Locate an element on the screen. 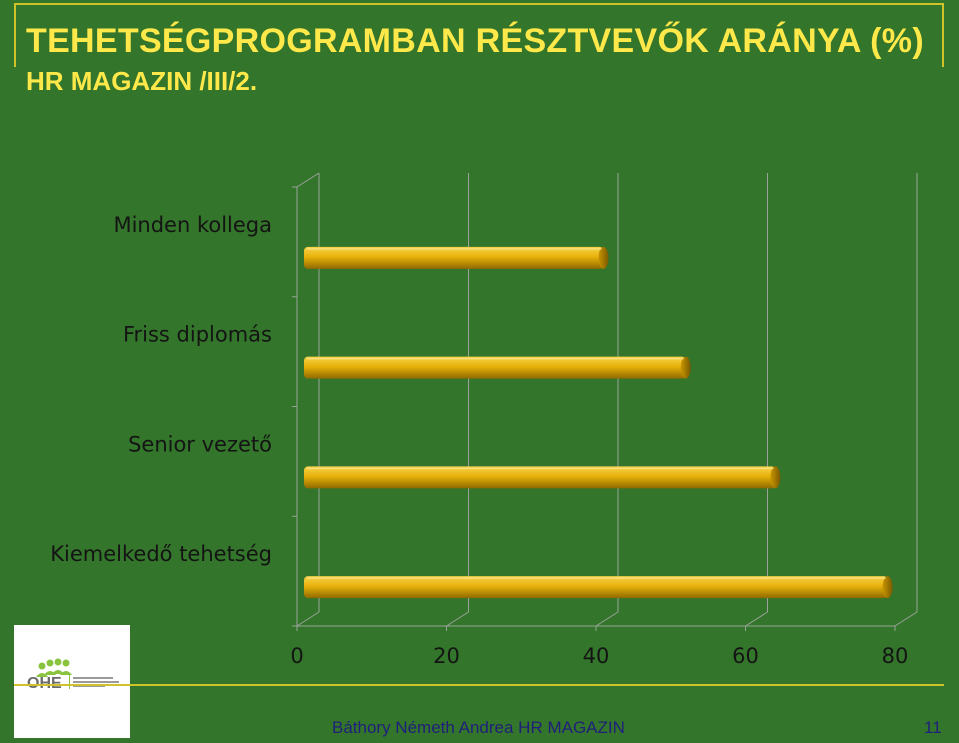  svg-text: OHE is located at coordinates (44, 683).